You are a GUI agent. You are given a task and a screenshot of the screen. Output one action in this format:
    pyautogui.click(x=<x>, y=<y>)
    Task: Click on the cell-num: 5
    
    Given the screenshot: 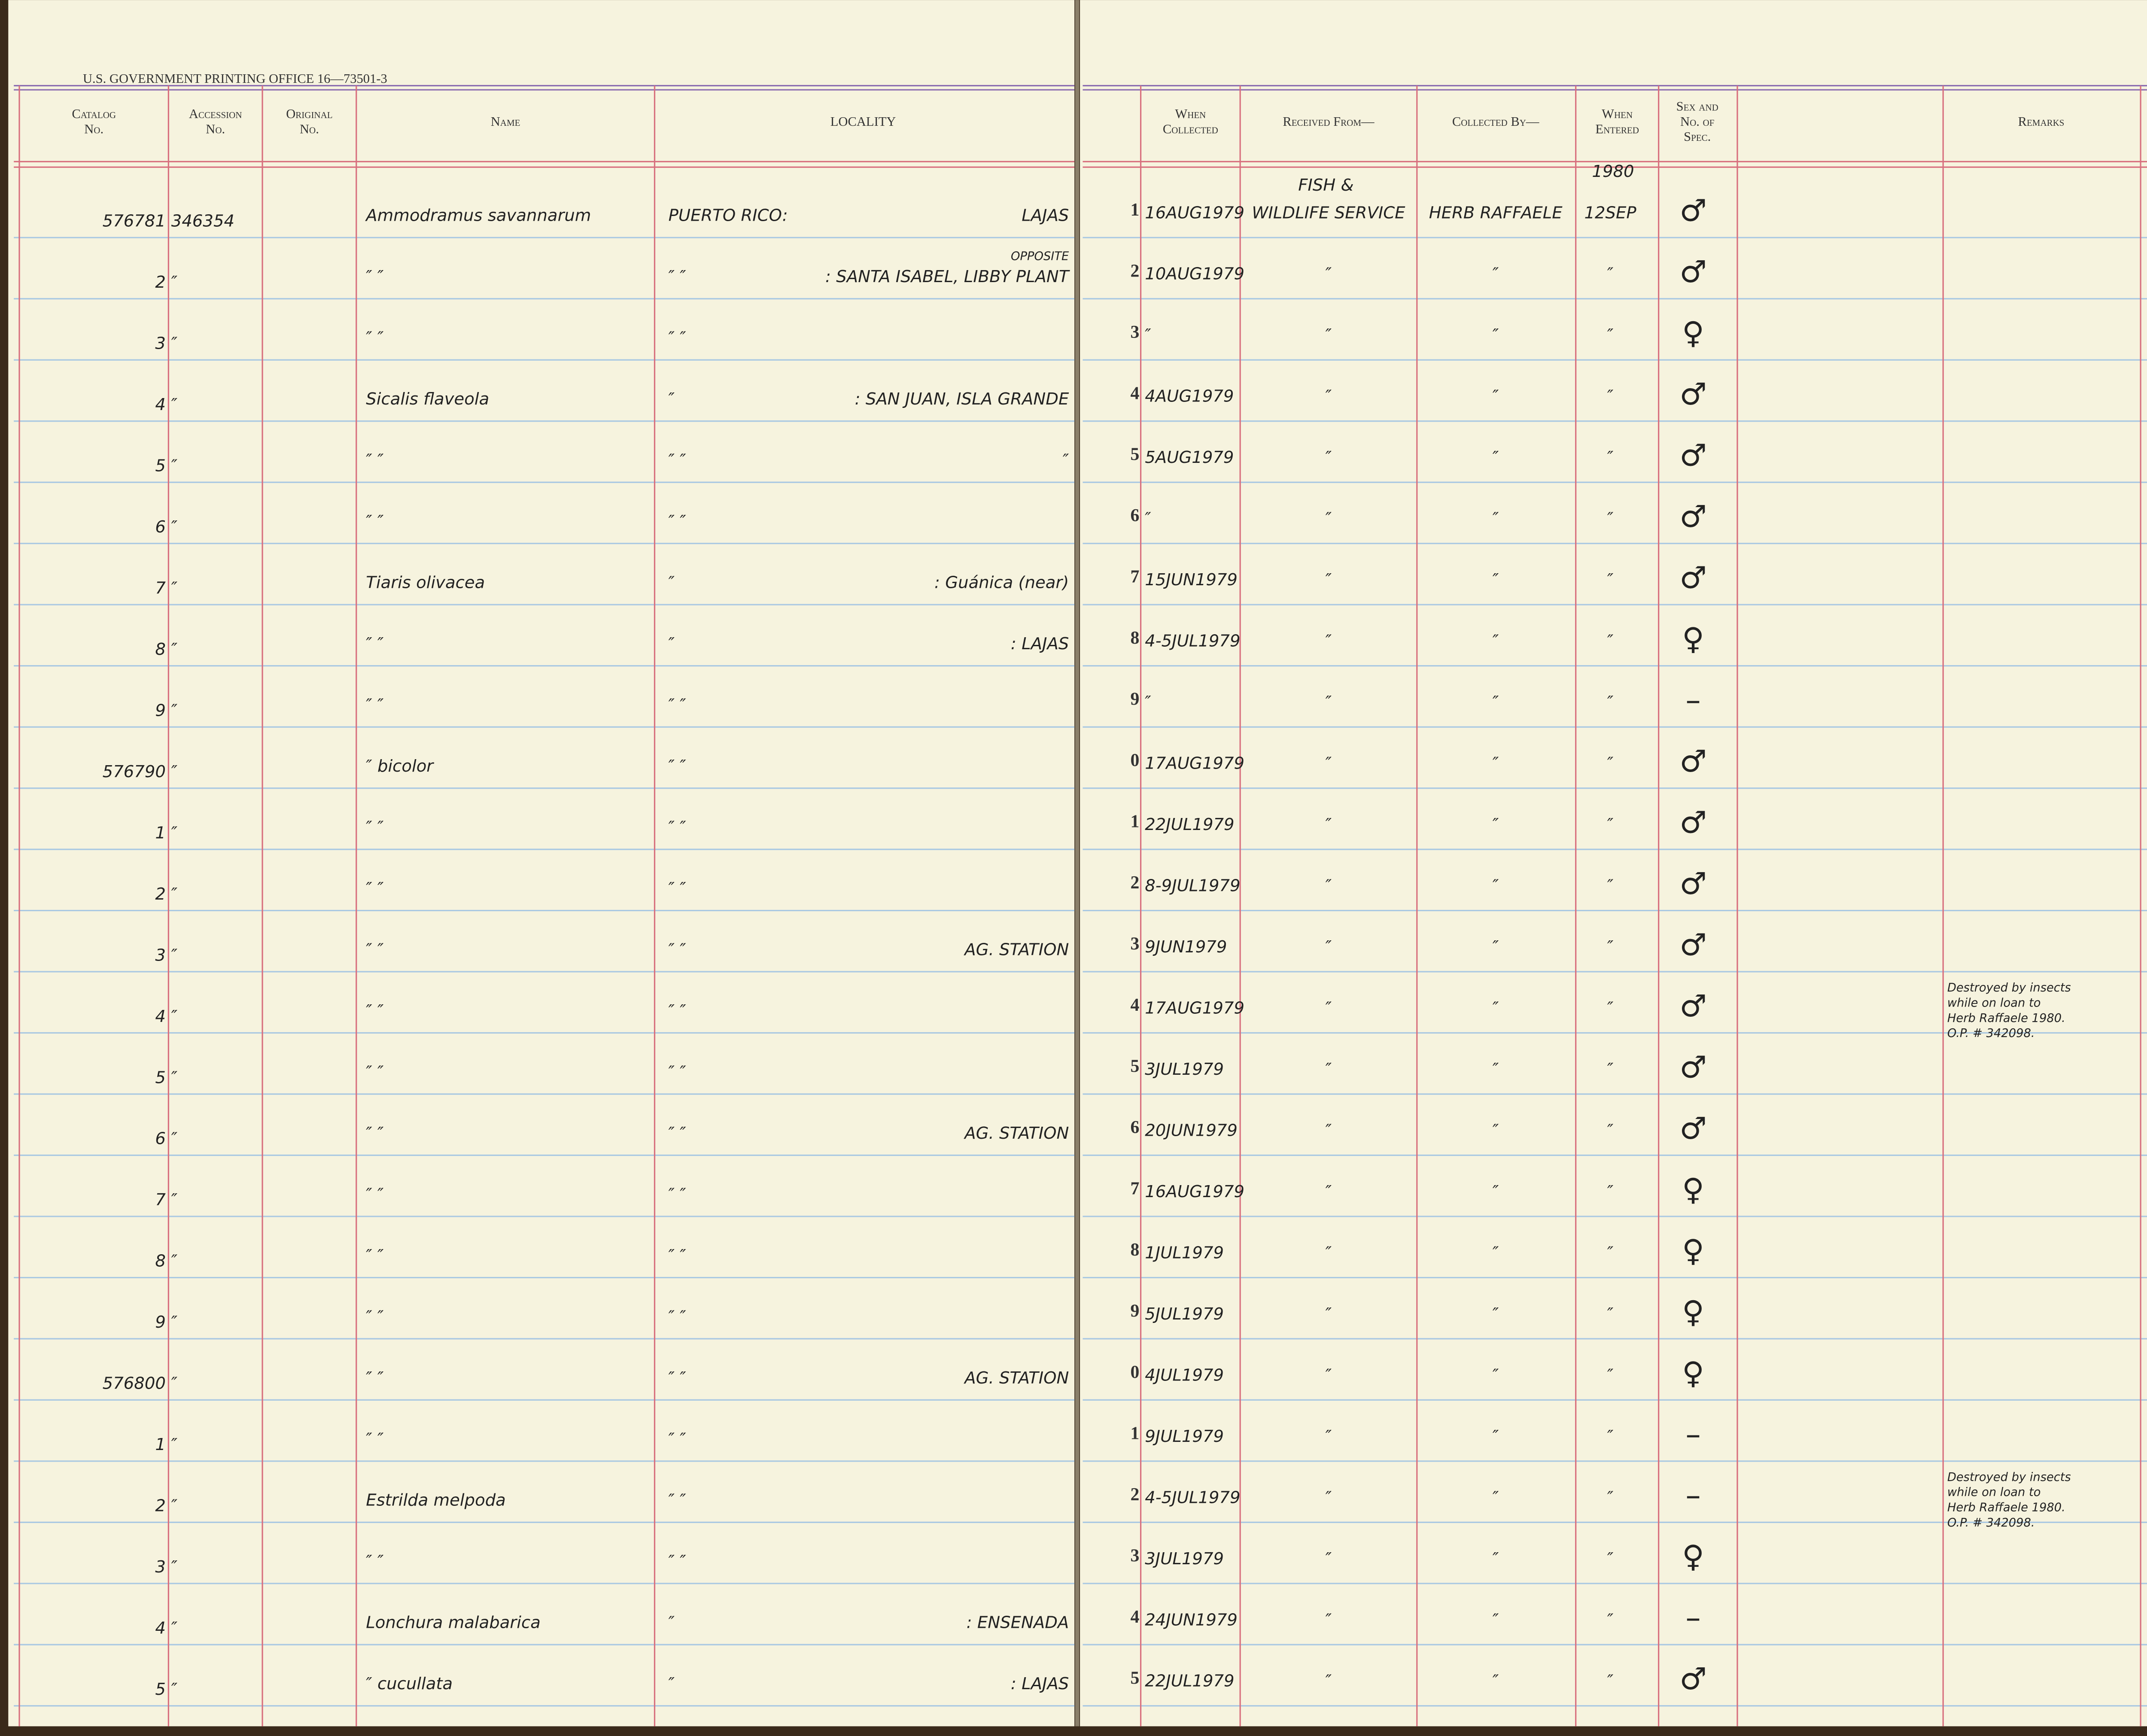 What is the action you would take?
    pyautogui.click(x=1135, y=1678)
    